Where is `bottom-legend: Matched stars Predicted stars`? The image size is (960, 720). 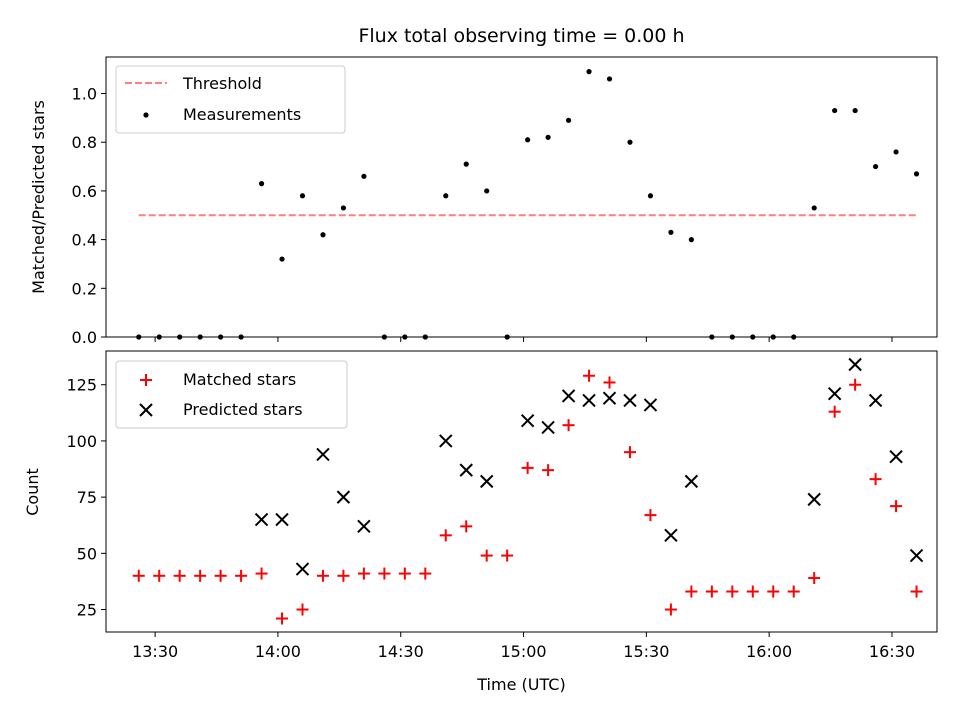
bottom-legend: Matched stars Predicted stars is located at coordinates (231, 394).